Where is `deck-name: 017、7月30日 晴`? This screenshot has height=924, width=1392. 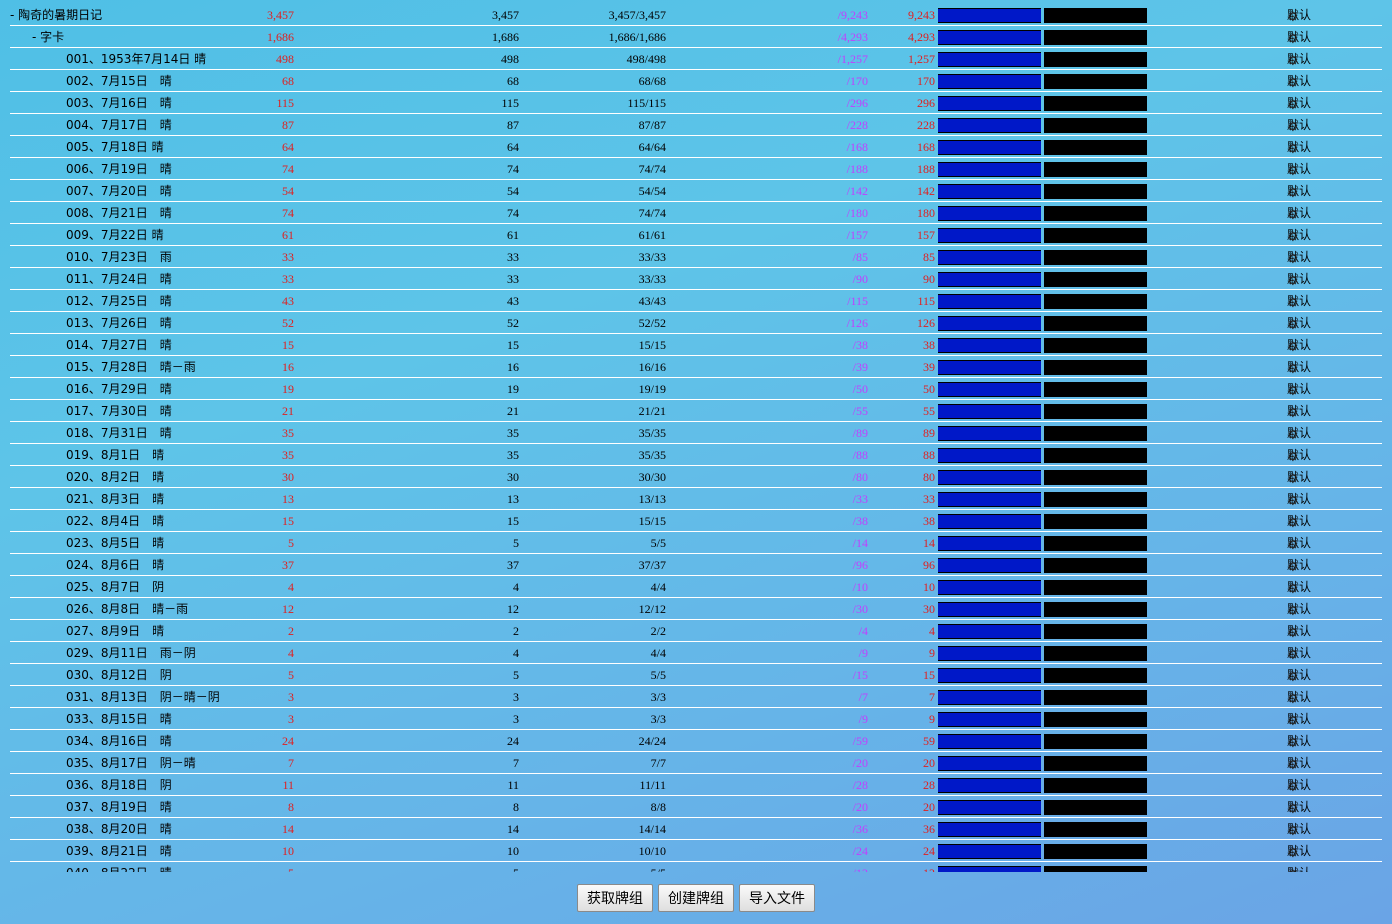
deck-name: 017、7月30日 晴 is located at coordinates (119, 411).